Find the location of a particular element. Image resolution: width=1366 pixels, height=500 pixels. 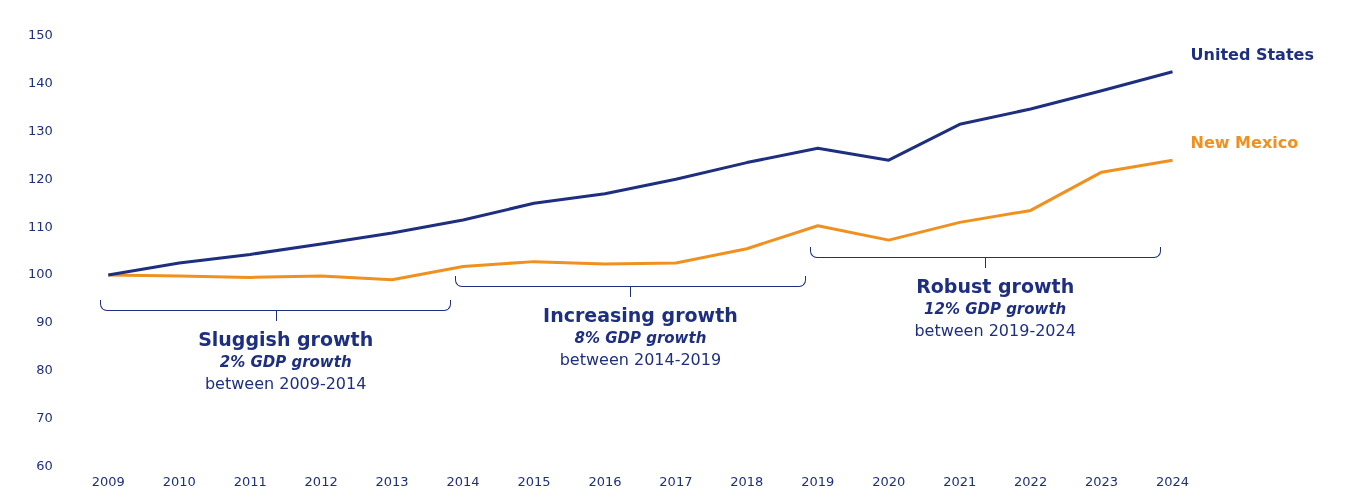

x-tick-label: 2020 is located at coordinates (889, 481).